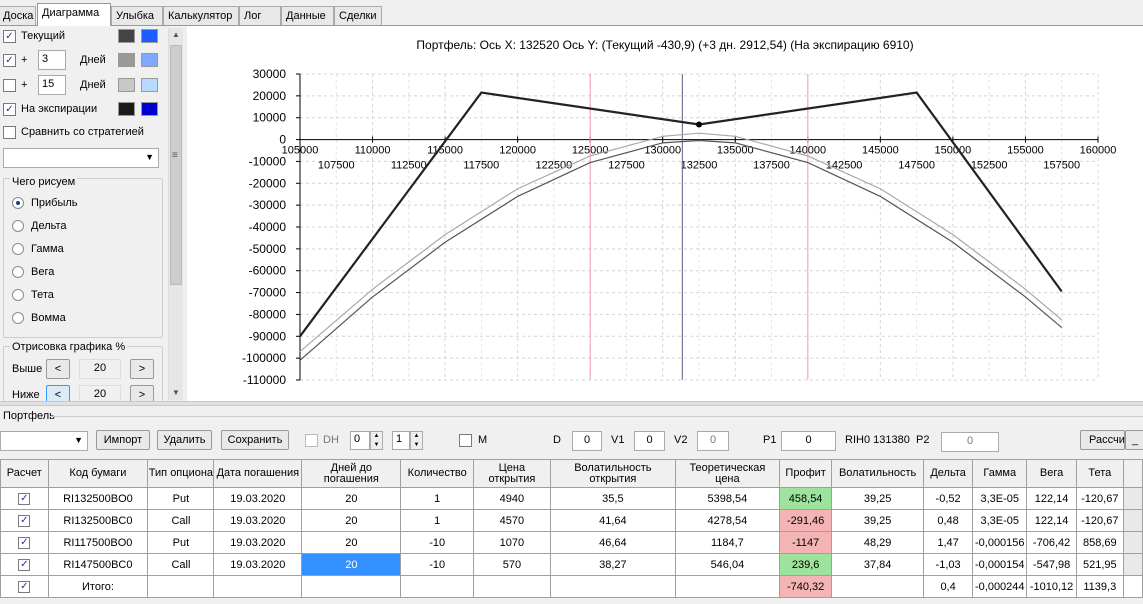 The width and height of the screenshot is (1143, 604). What do you see at coordinates (9, 109) in the screenshot?
I see `expiry-checkbox: ✓` at bounding box center [9, 109].